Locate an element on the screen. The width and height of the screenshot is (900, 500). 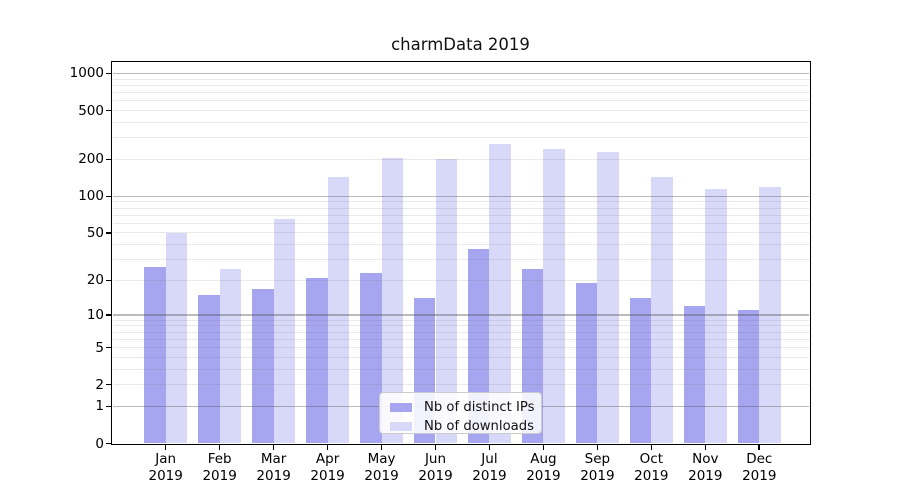
x-tick-label: Feb 2019 is located at coordinates (219, 467).